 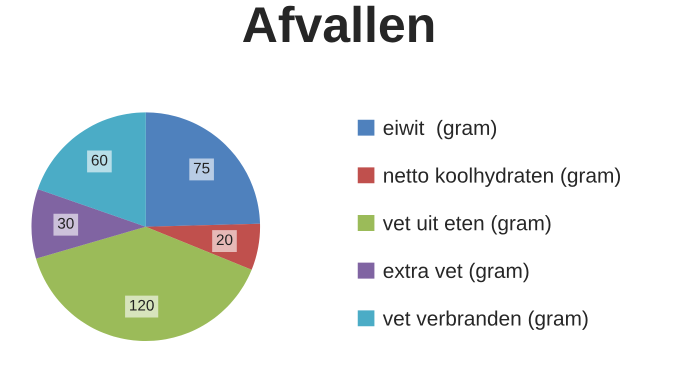 What do you see at coordinates (66, 223) in the screenshot?
I see `data-label: 30` at bounding box center [66, 223].